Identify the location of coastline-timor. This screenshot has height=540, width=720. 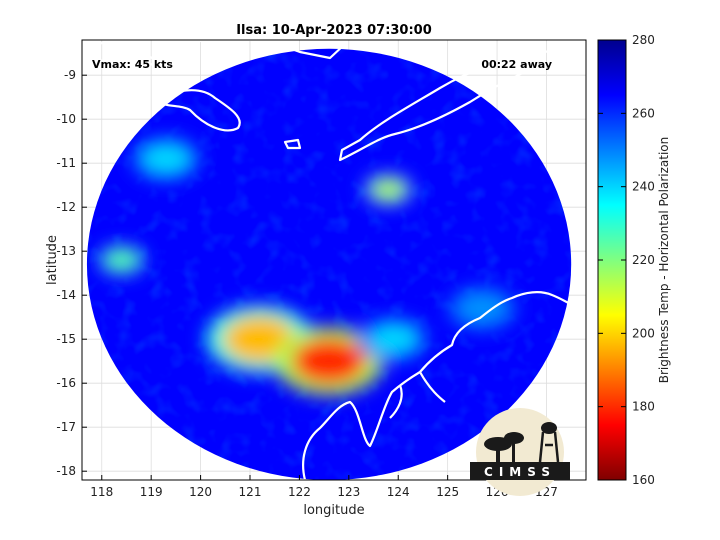
(270, 50).